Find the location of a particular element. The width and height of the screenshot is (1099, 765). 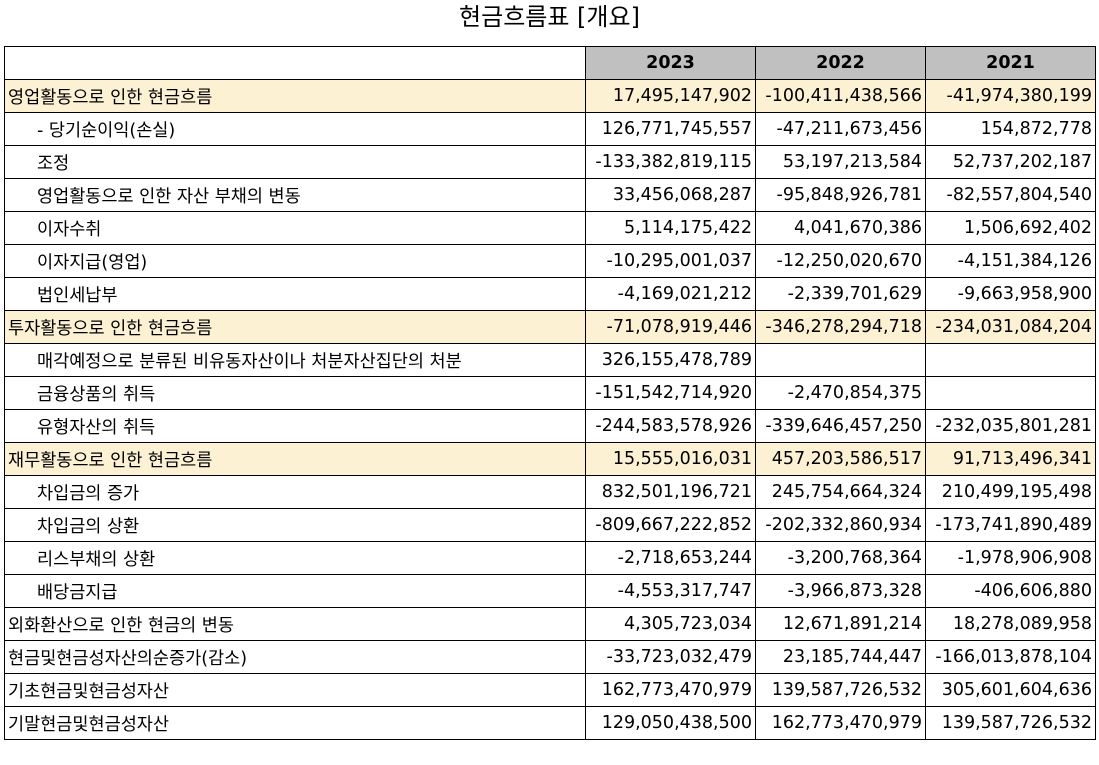

value-cell: 126,771,745,557 is located at coordinates (670, 129).